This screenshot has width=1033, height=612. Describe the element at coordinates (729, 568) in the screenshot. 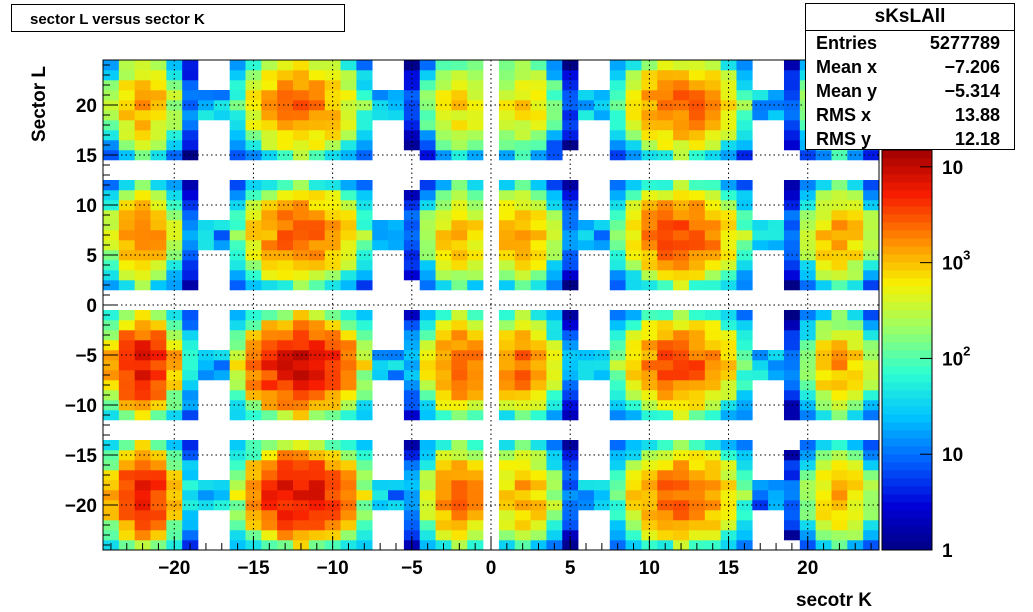

I see `x-tick-label: 15` at that location.